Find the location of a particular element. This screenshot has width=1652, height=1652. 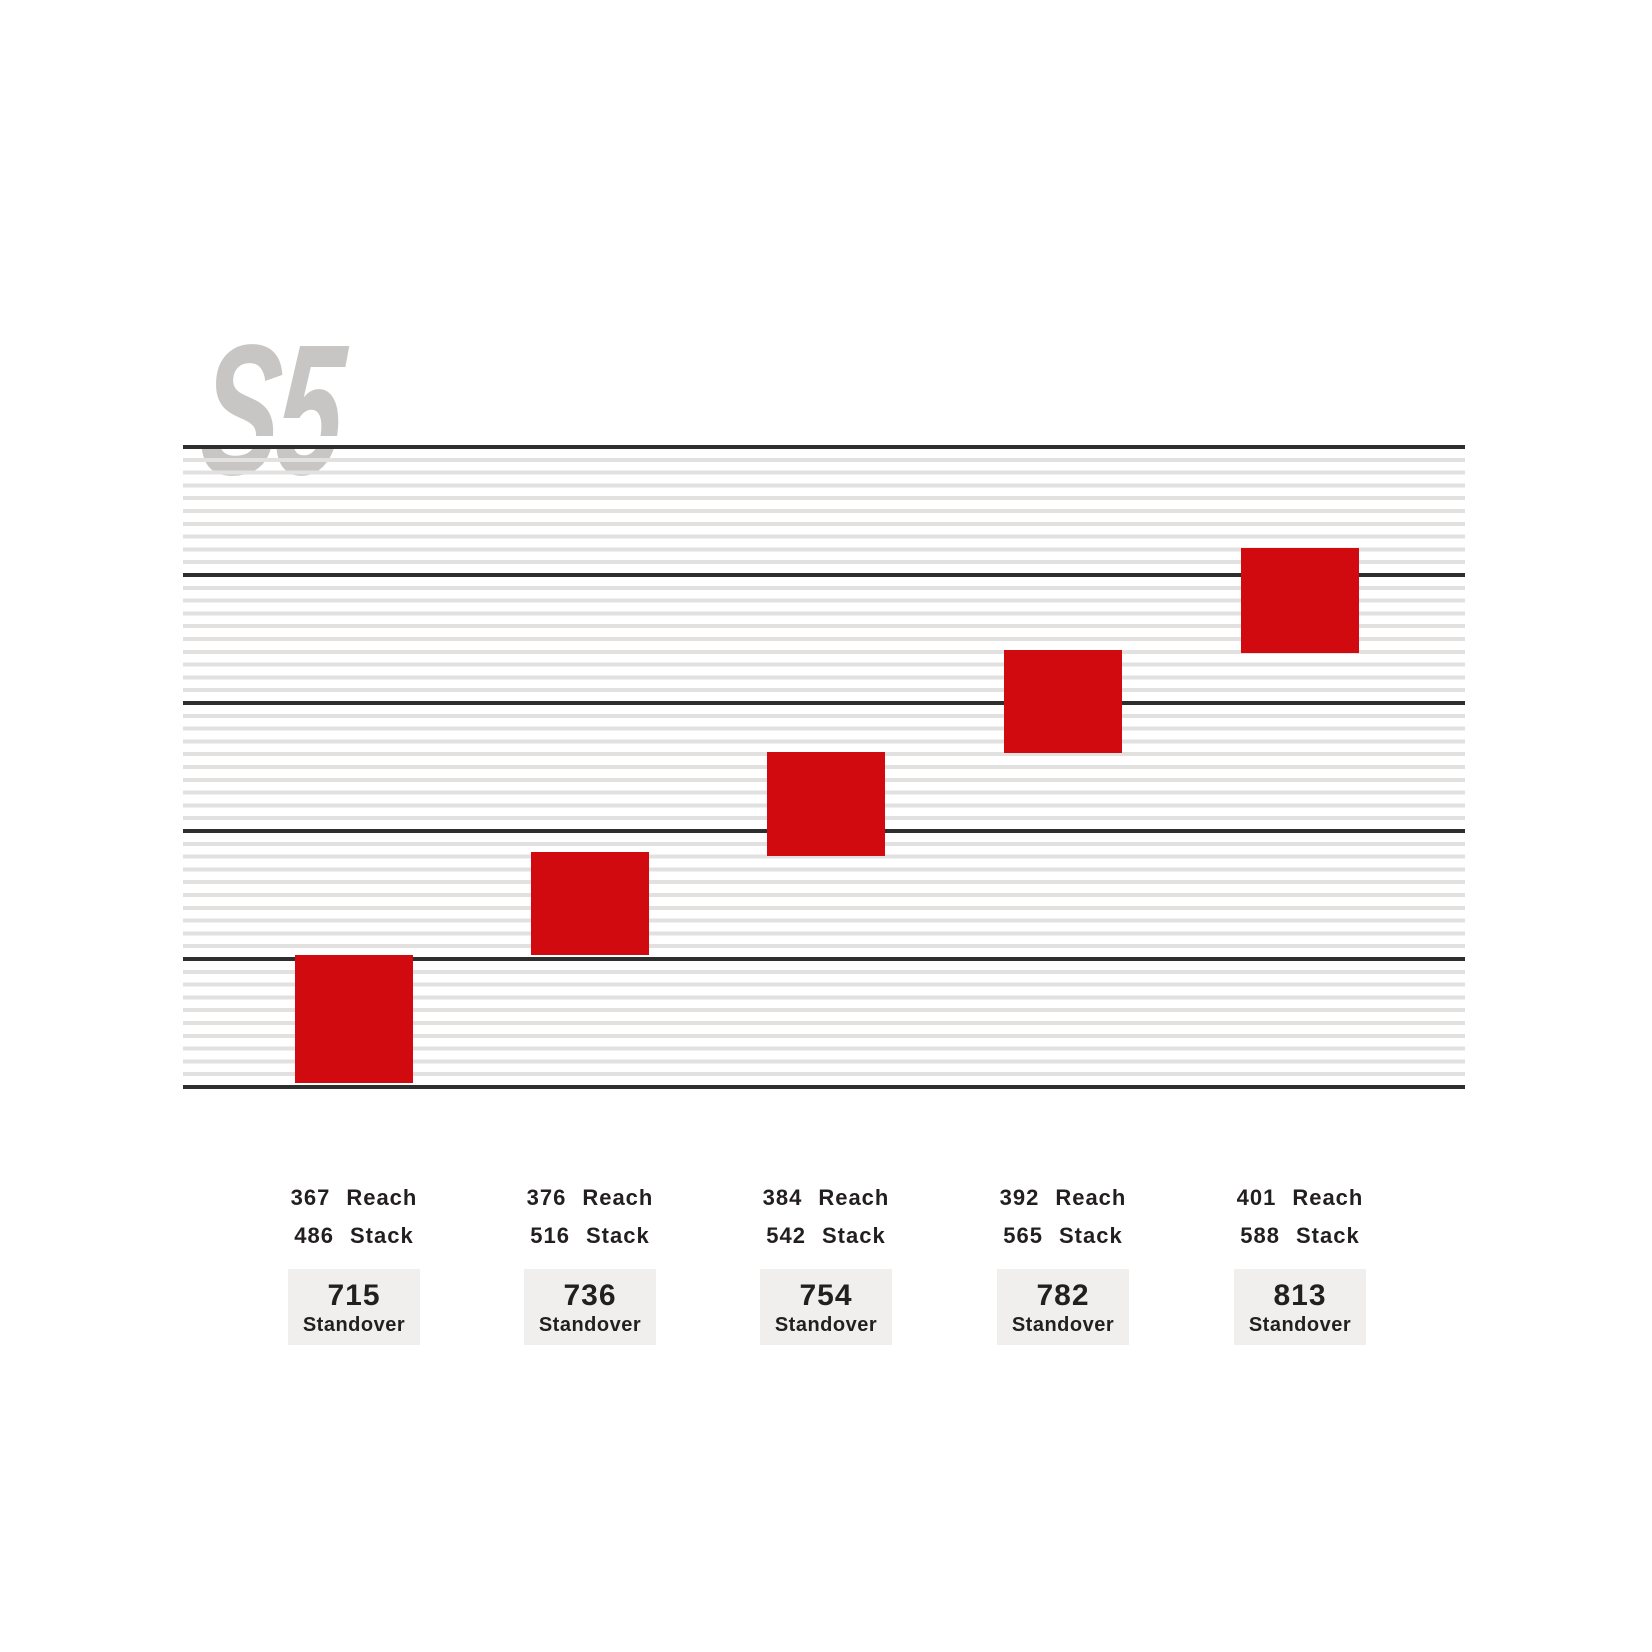

reach-value: 376 is located at coordinates (546, 1197).